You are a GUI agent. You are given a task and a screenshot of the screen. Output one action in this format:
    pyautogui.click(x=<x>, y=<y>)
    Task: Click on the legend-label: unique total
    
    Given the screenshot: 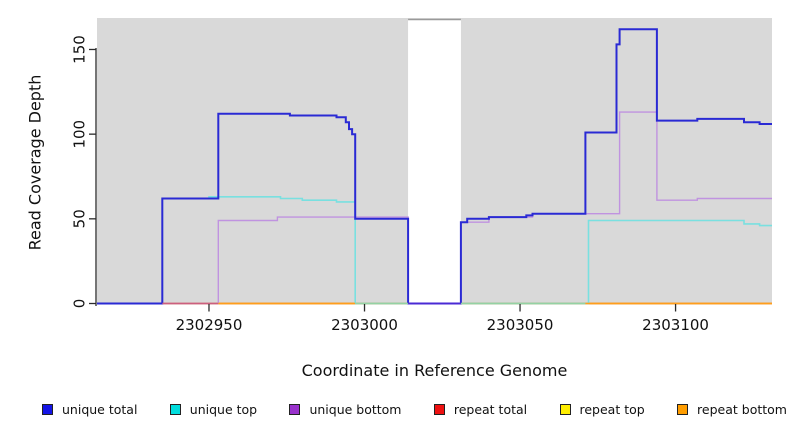 What is the action you would take?
    pyautogui.click(x=100, y=409)
    